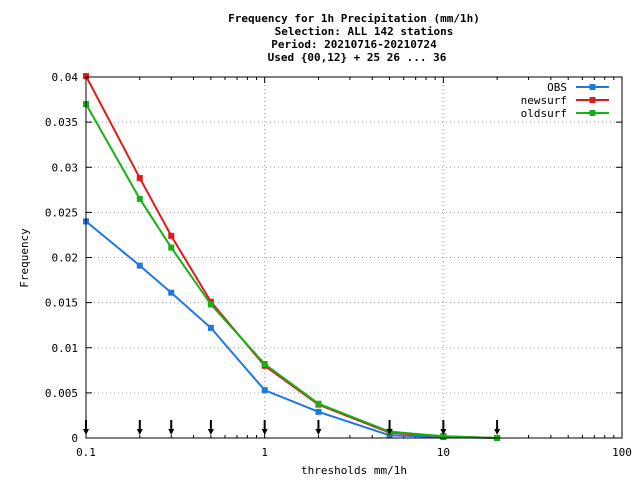 Image resolution: width=640 pixels, height=480 pixels. Describe the element at coordinates (74, 438) in the screenshot. I see `y-tick-label: 0` at that location.